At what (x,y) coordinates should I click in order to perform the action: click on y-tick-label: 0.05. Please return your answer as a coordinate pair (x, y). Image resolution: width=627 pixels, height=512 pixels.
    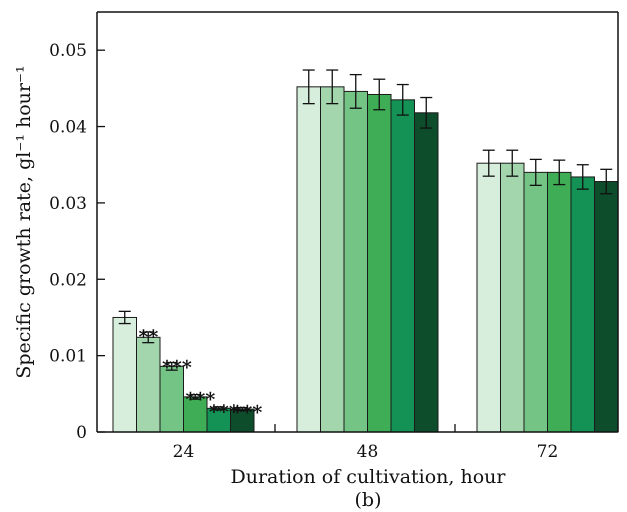
    Looking at the image, I should click on (68, 51).